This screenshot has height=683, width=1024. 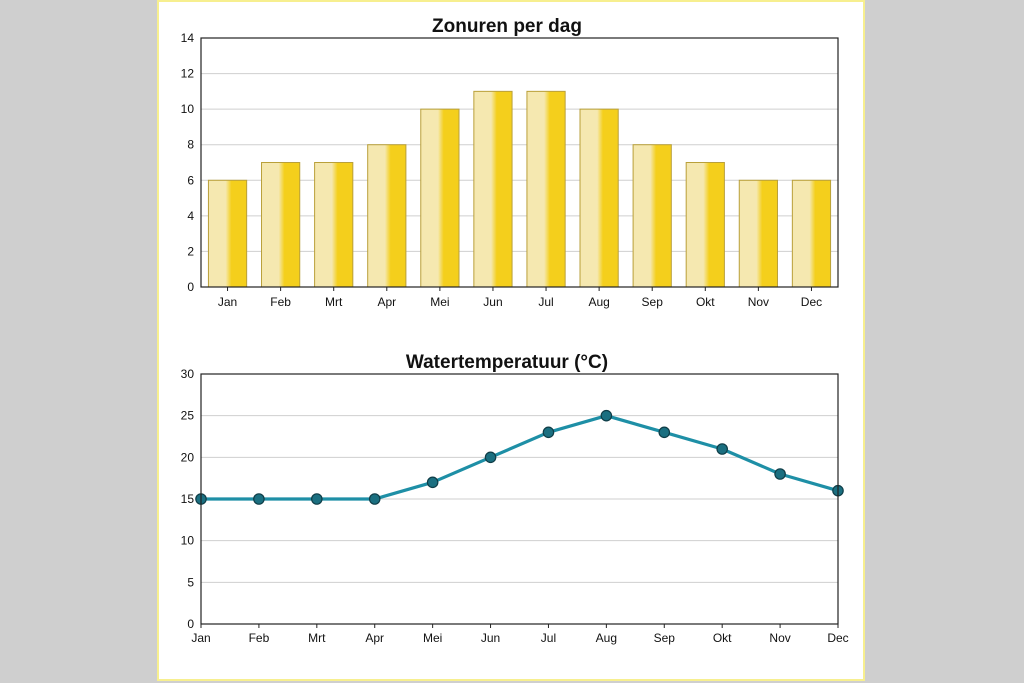 What do you see at coordinates (598, 302) in the screenshot?
I see `bar-x-tick-label: Aug` at bounding box center [598, 302].